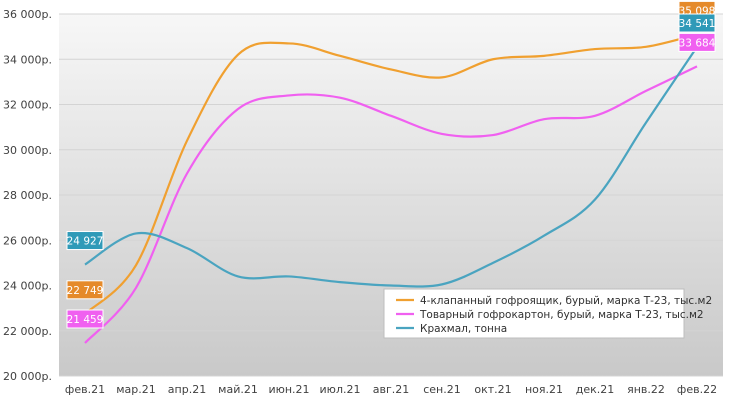 The height and width of the screenshot is (403, 729). I want to click on data-label: 24 927, so click(85, 241).